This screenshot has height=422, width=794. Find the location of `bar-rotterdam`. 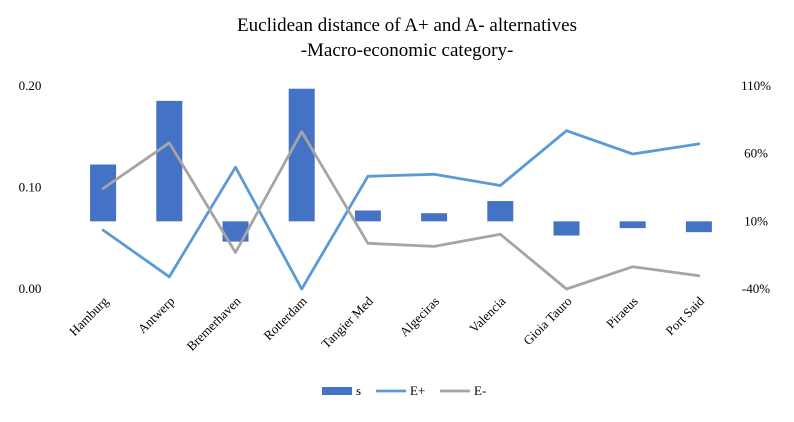

bar-rotterdam is located at coordinates (301, 155).